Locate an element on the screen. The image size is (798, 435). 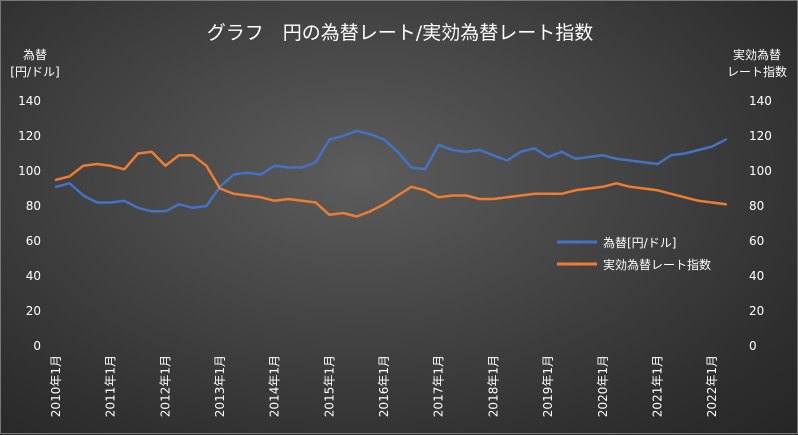
chart-title: グラフ 円の為替レート/実効為替レート指数 is located at coordinates (400, 33).